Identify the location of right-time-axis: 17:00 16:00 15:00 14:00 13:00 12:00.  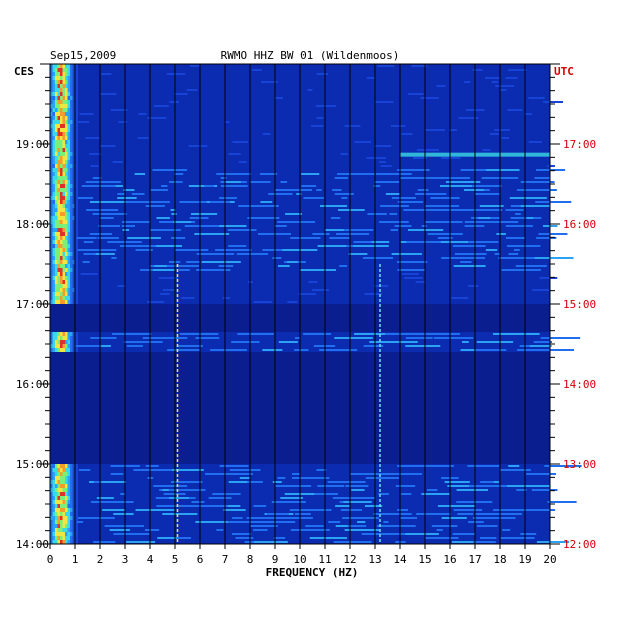
(573, 307).